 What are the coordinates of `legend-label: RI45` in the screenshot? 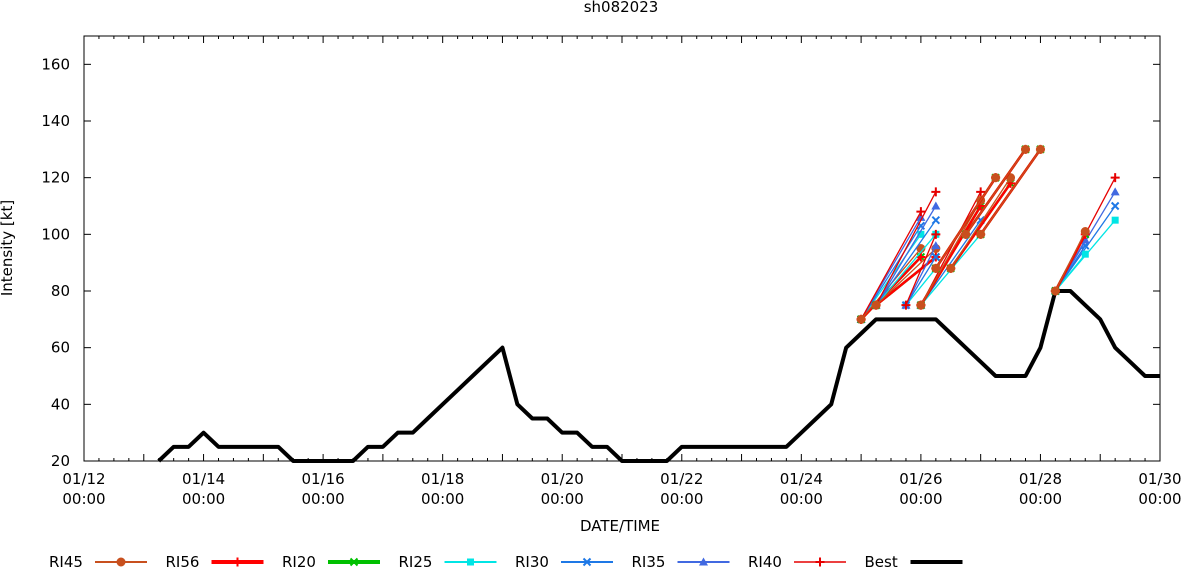 It's located at (66, 560).